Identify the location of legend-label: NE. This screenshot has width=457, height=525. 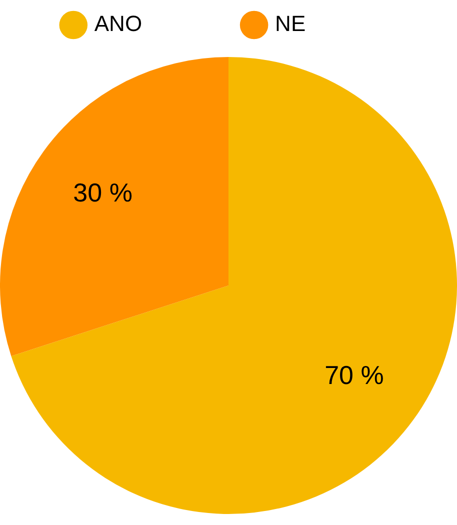
(334, 23).